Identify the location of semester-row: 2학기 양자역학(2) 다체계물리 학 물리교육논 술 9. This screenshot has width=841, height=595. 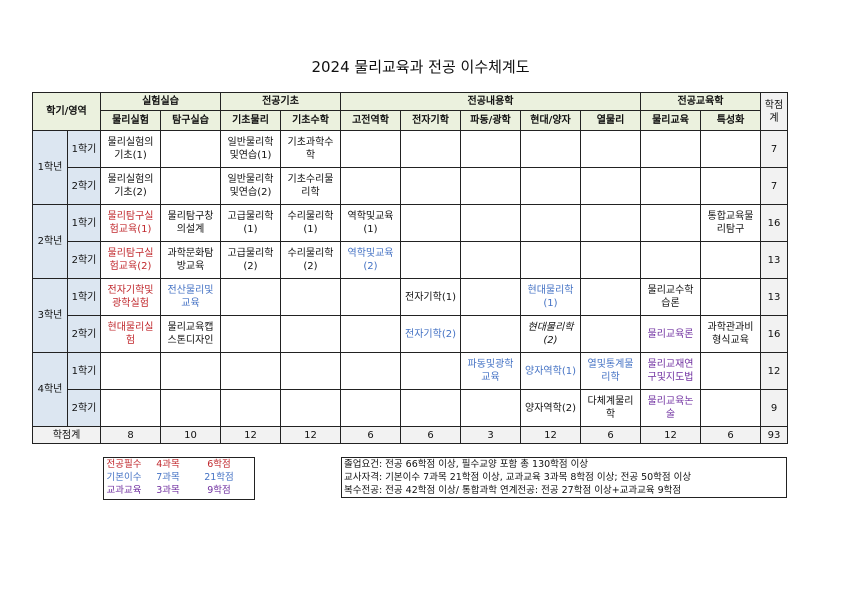
(410, 408).